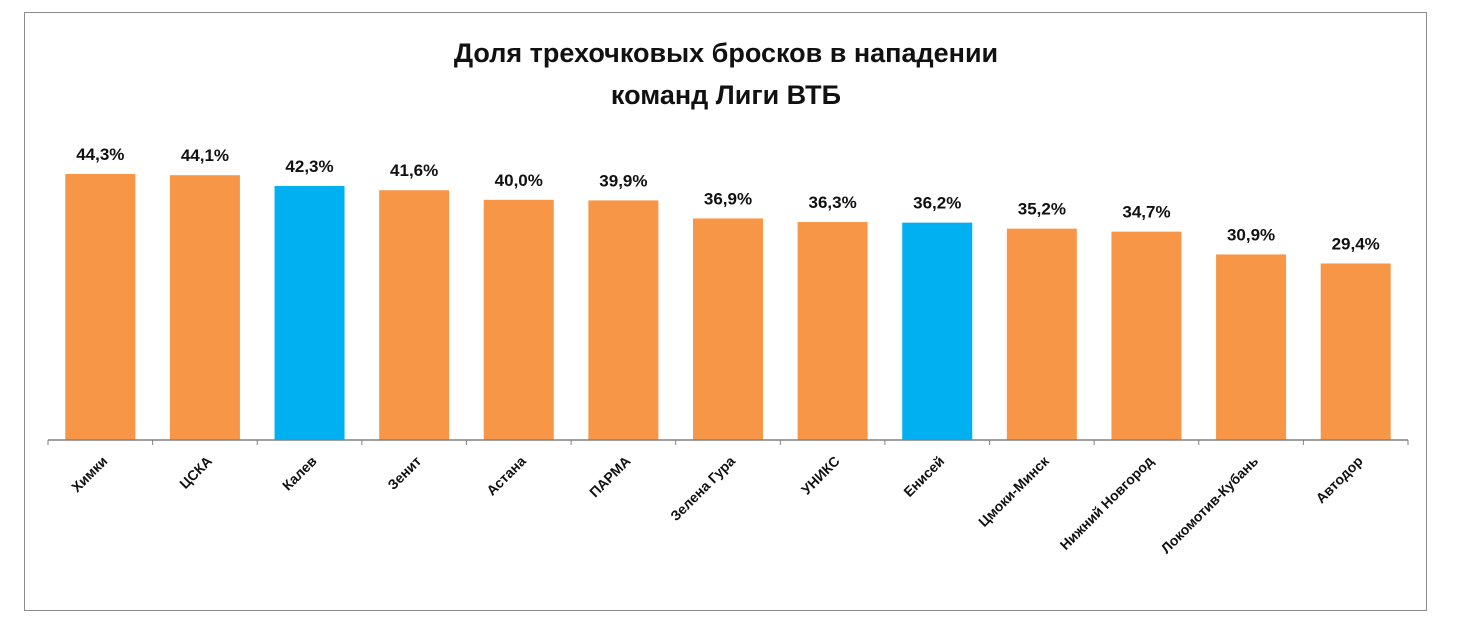 Image resolution: width=1460 pixels, height=636 pixels. What do you see at coordinates (1338, 479) in the screenshot?
I see `category-label-13: Автодор` at bounding box center [1338, 479].